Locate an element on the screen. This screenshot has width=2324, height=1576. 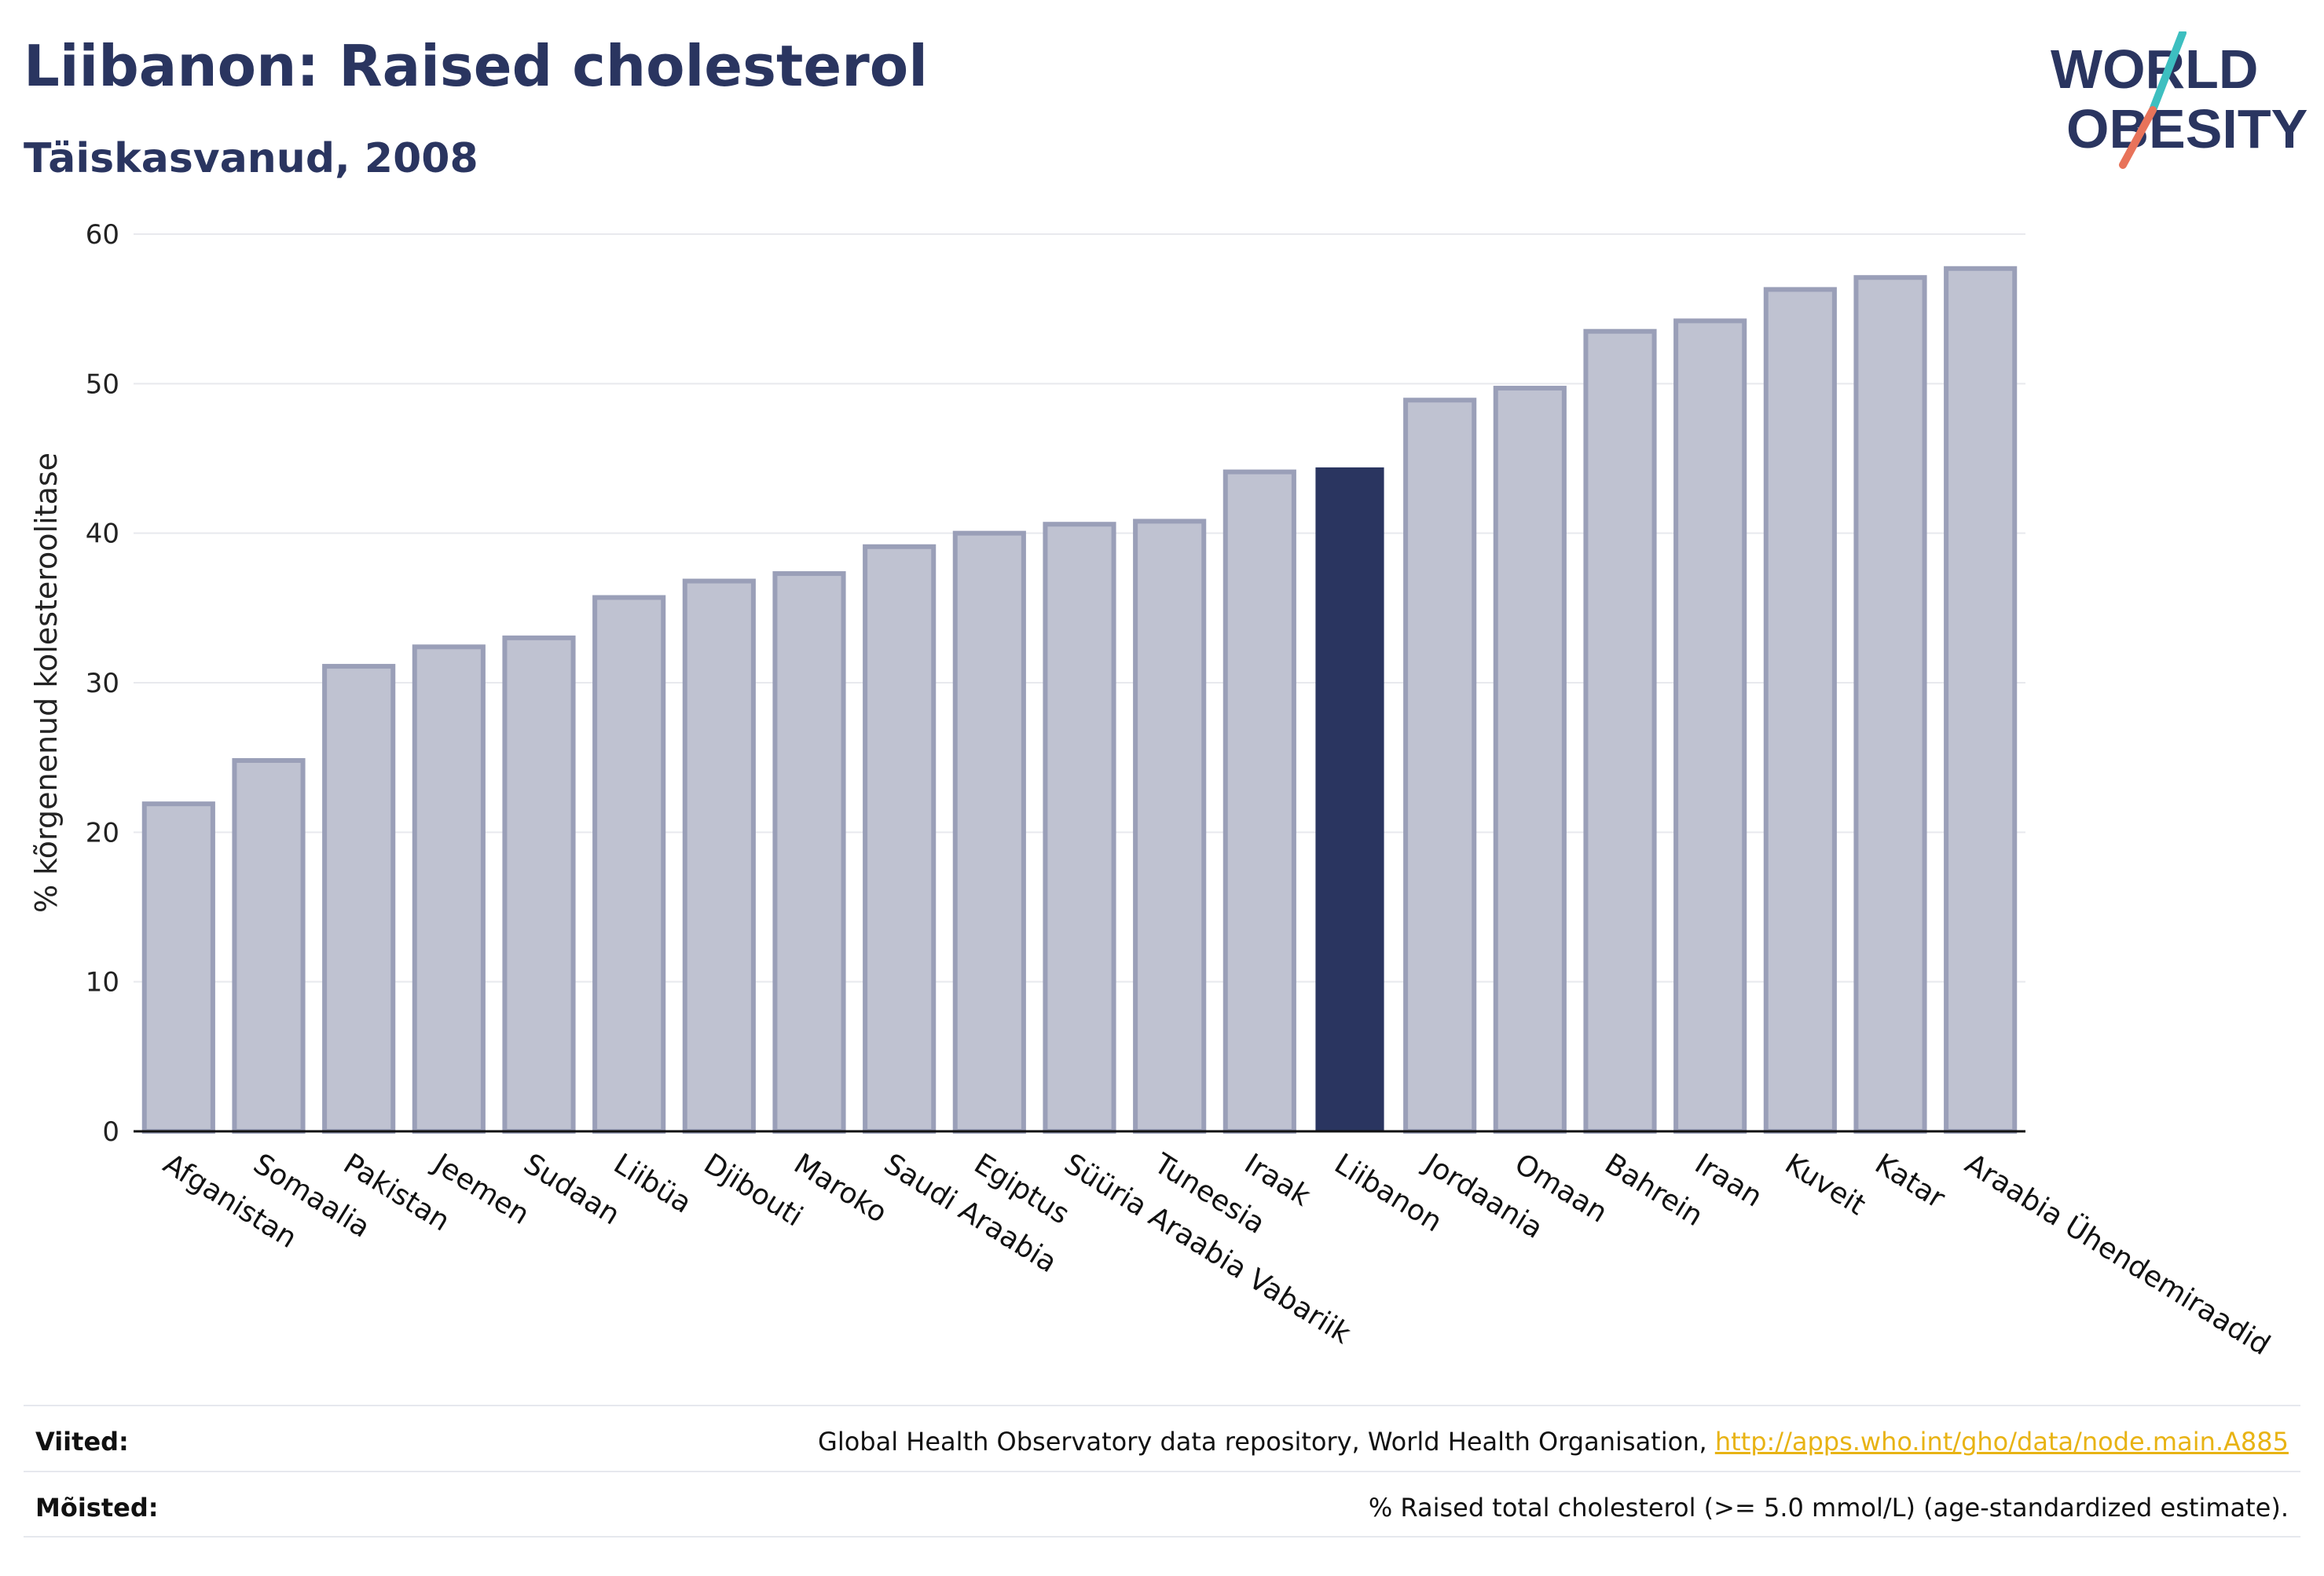
world-obesity-logo: WORLD OBESITY is located at coordinates (2179, 100).